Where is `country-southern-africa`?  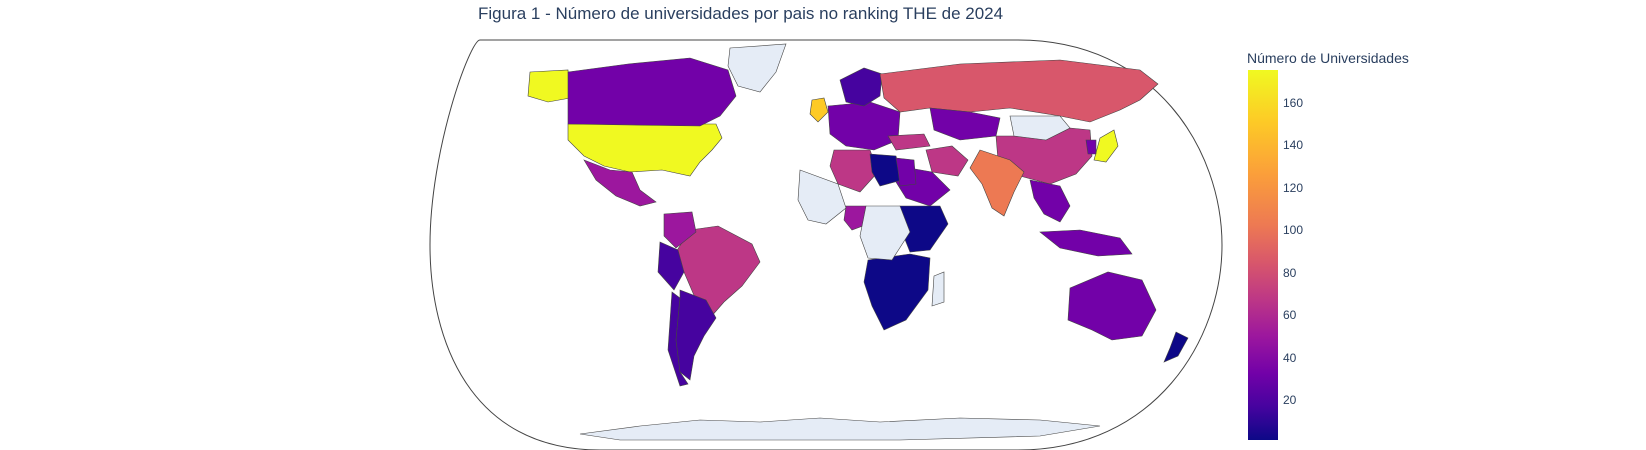
country-southern-africa is located at coordinates (897, 292).